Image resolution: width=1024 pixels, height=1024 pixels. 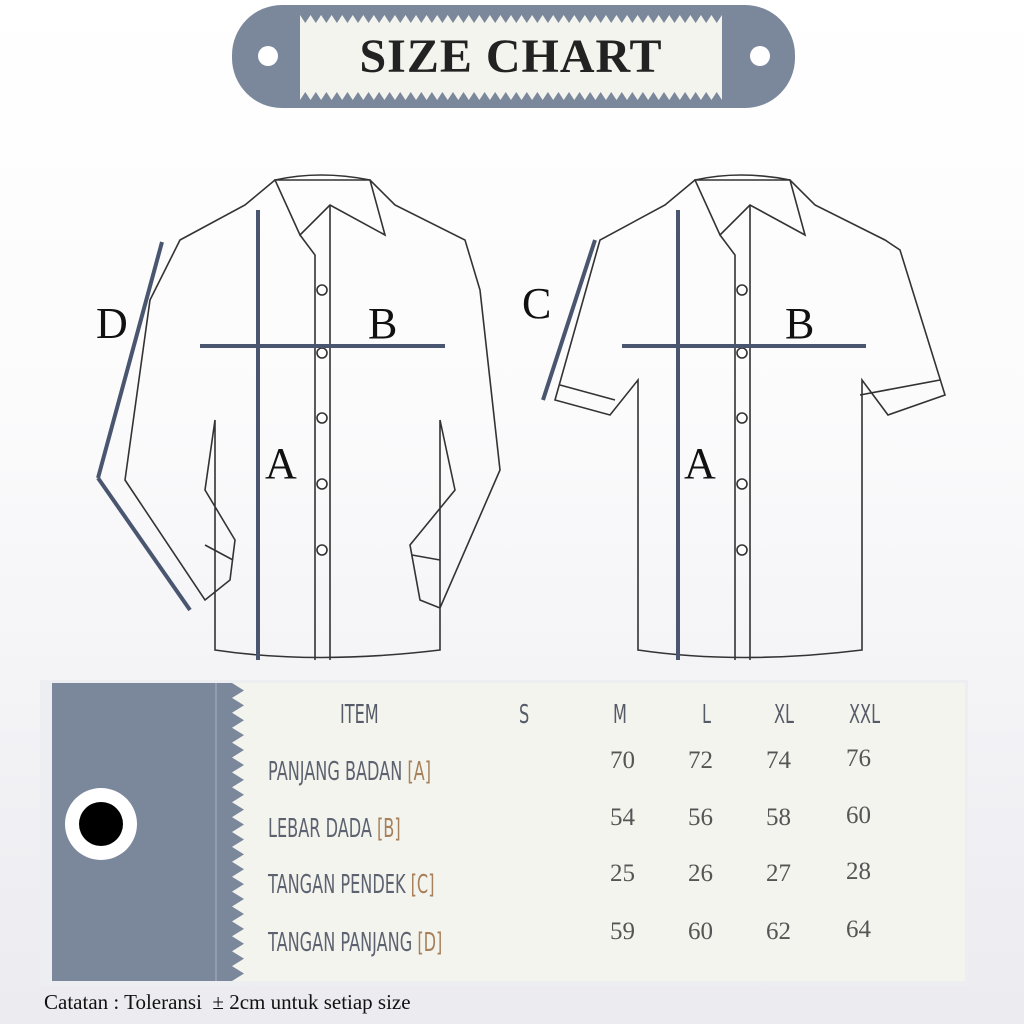 What do you see at coordinates (700, 873) in the screenshot?
I see `table-cell: 26` at bounding box center [700, 873].